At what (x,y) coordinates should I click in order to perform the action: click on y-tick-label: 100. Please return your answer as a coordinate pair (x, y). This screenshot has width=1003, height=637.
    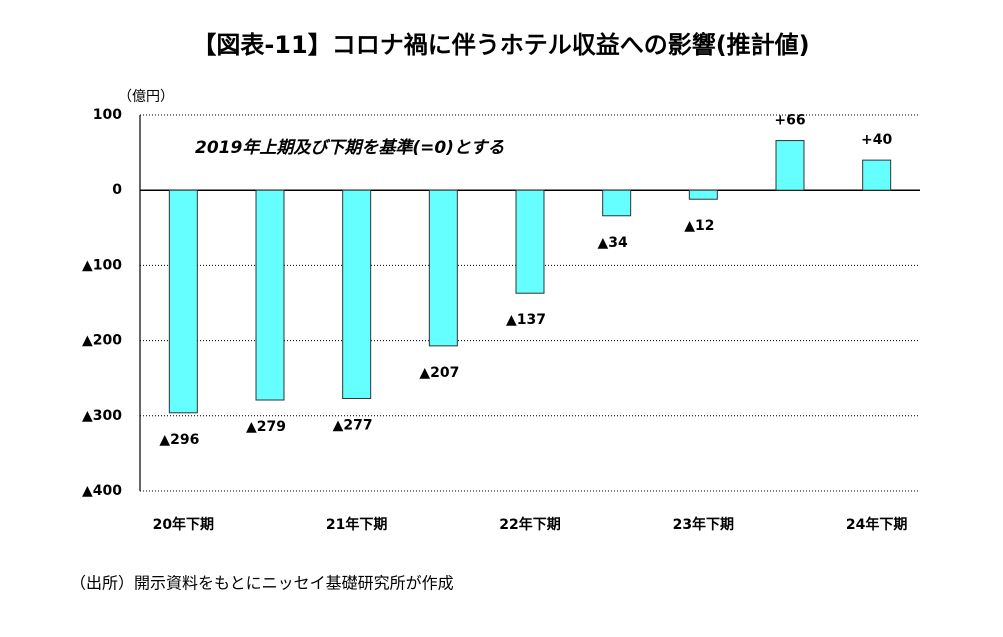
    Looking at the image, I should click on (107, 115).